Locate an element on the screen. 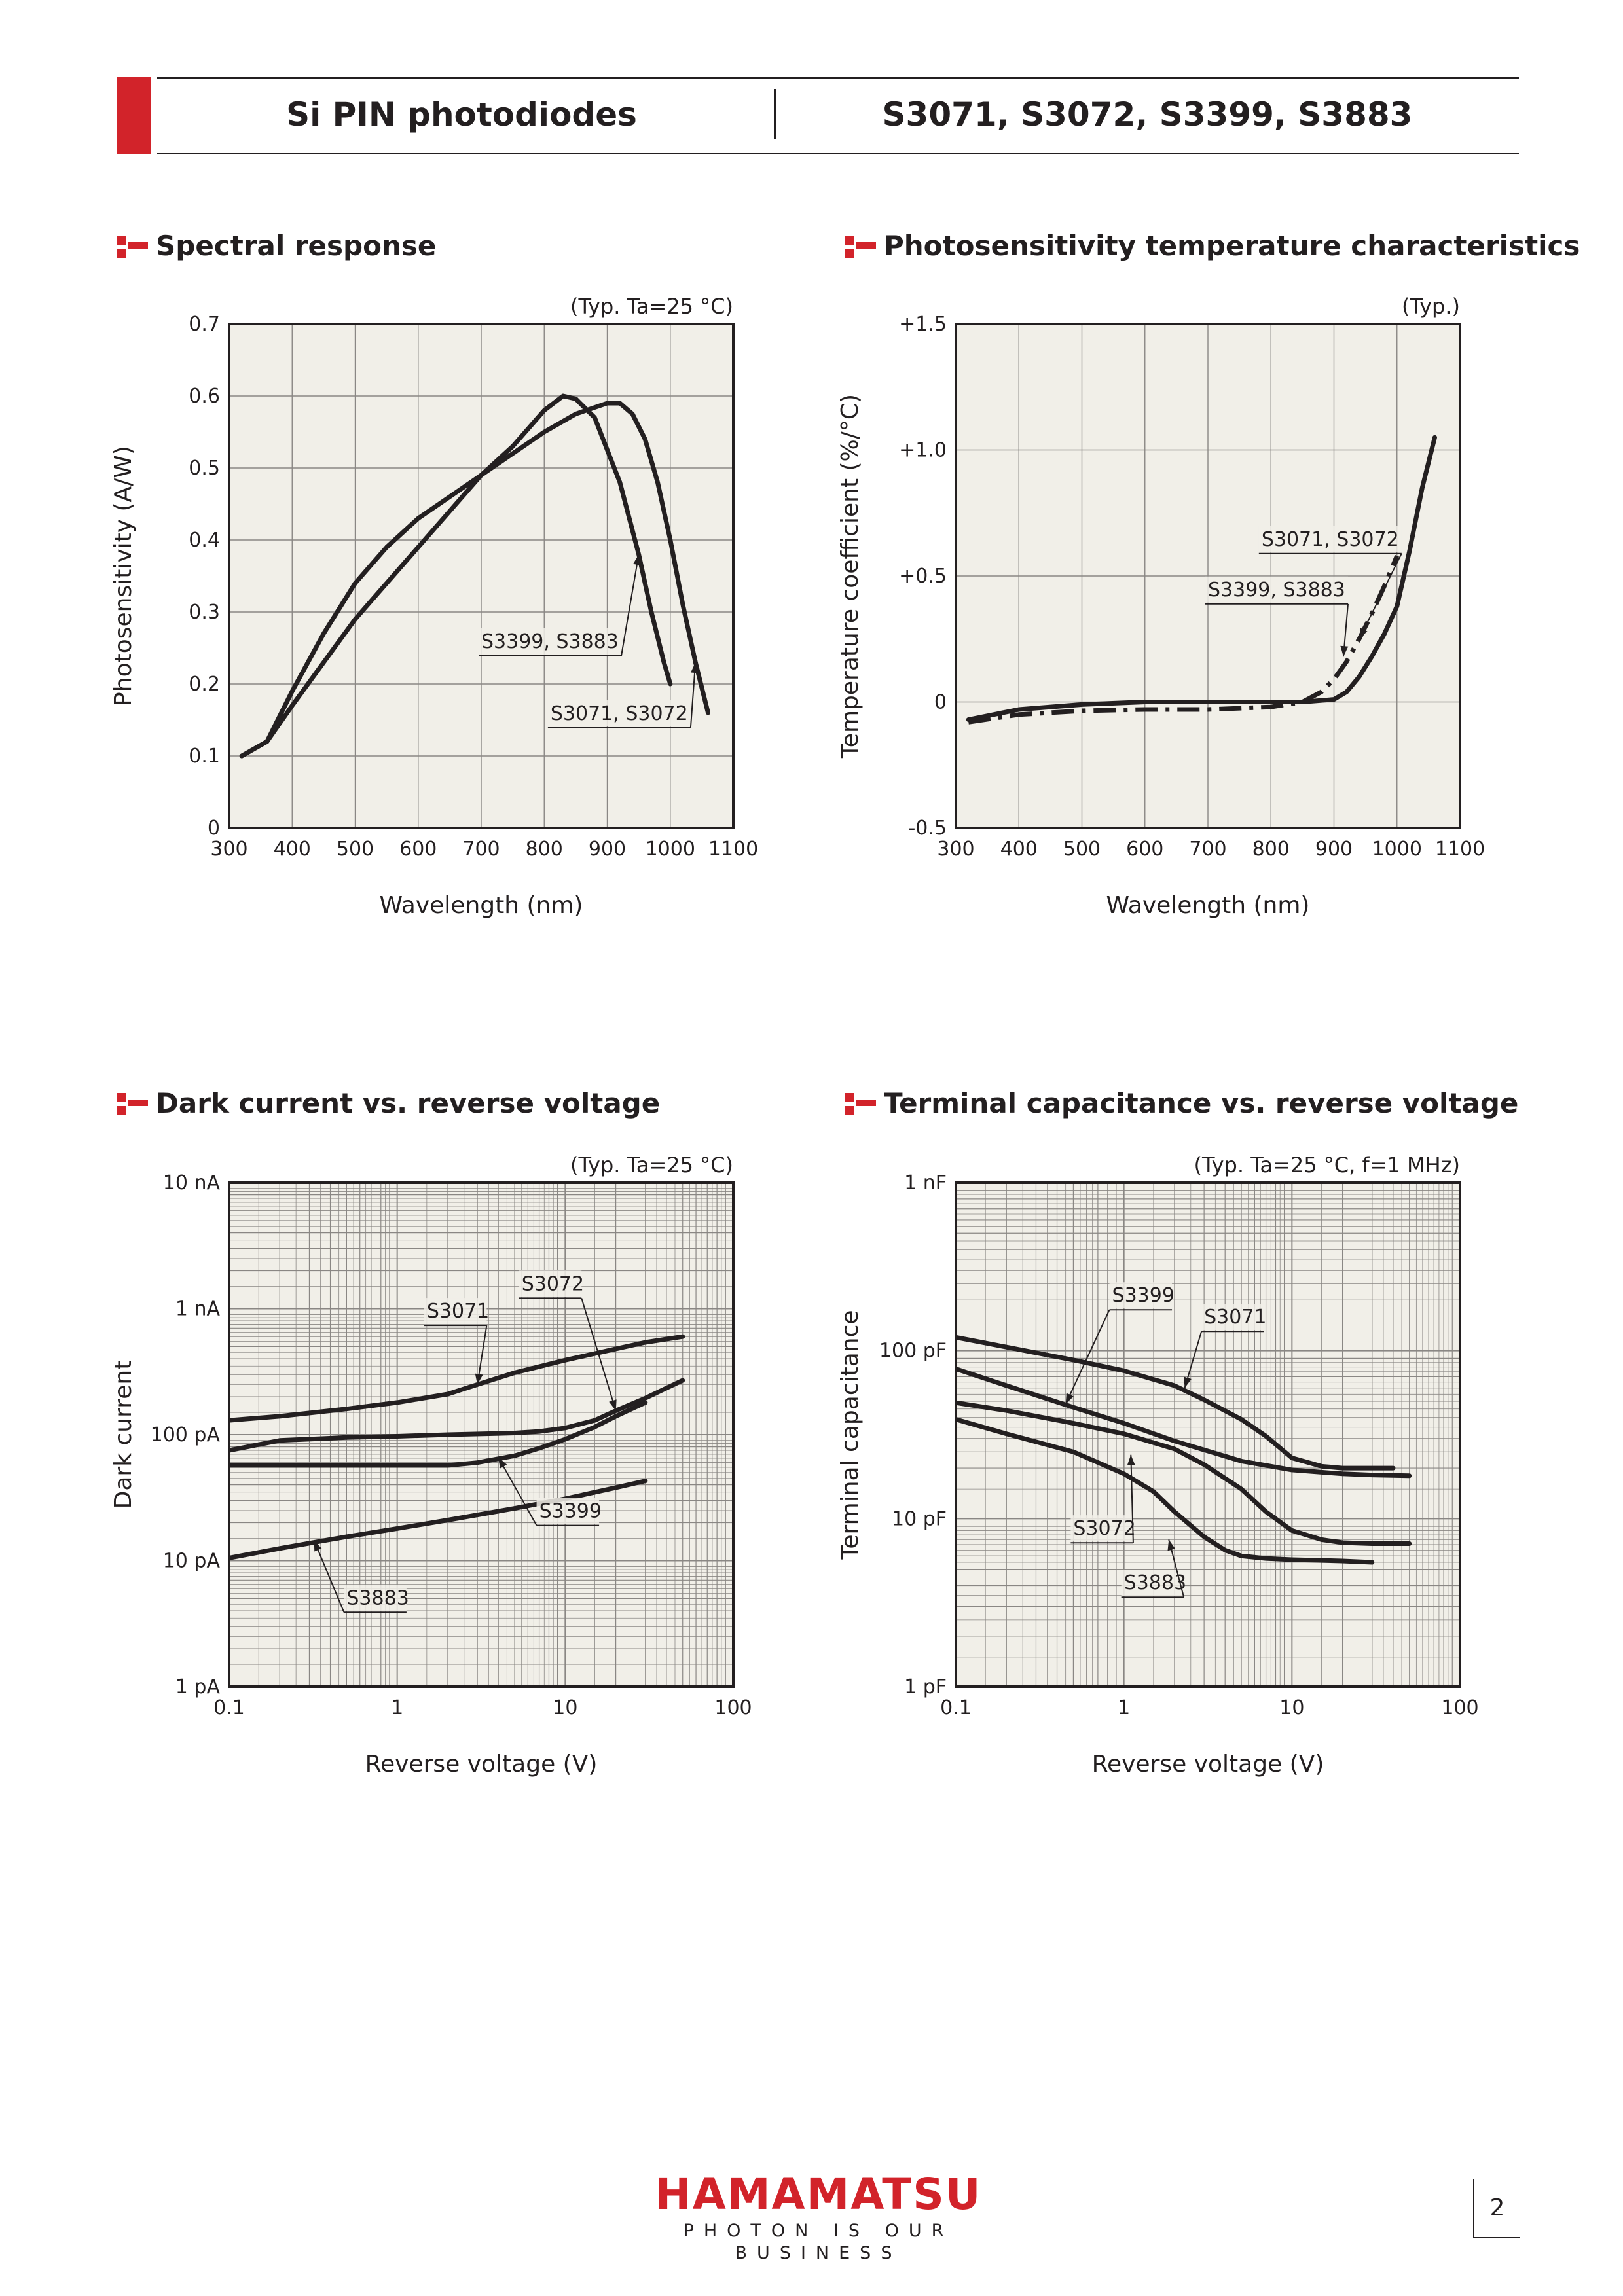 The height and width of the screenshot is (2296, 1623). x-tick-label: 400 is located at coordinates (1019, 849).